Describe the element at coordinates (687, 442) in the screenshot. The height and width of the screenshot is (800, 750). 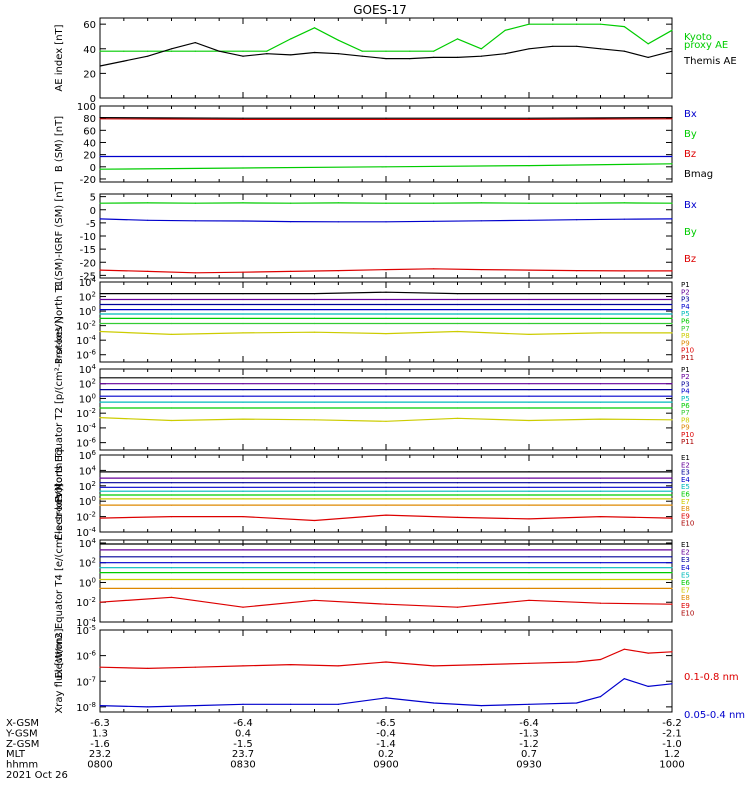
I see `legend-entry: P11` at that location.